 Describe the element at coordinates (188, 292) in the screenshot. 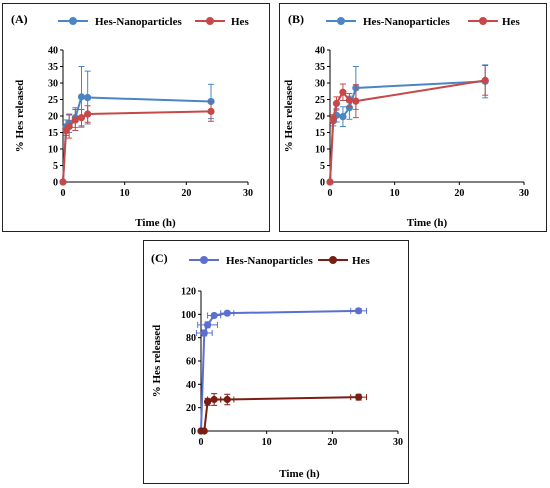

I see `y-tick-label: 120` at that location.